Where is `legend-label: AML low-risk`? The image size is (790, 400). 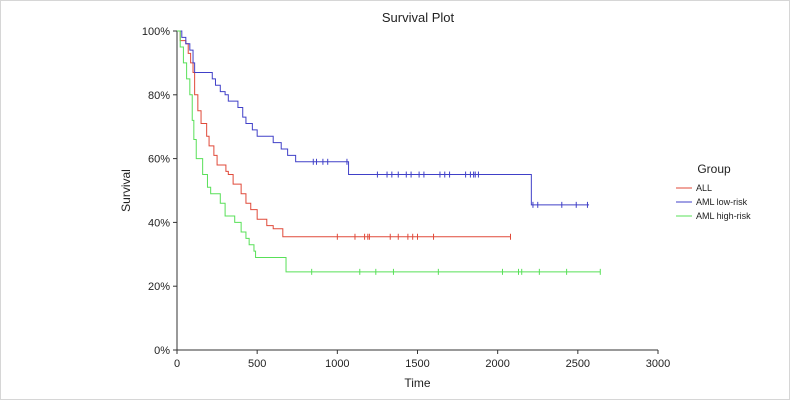 legend-label: AML low-risk is located at coordinates (722, 202).